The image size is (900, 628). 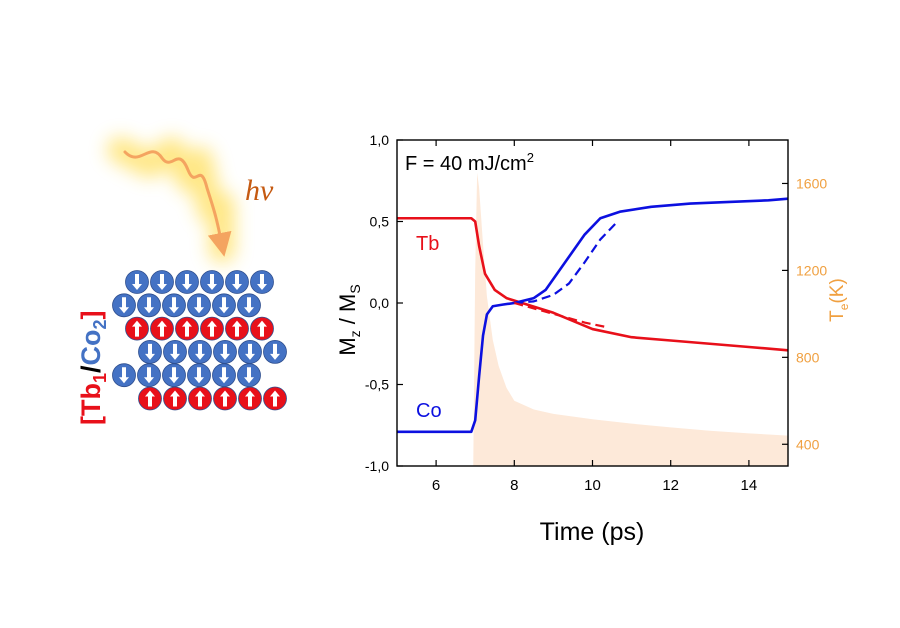 What do you see at coordinates (429, 411) in the screenshot?
I see `series-label-co: Co` at bounding box center [429, 411].